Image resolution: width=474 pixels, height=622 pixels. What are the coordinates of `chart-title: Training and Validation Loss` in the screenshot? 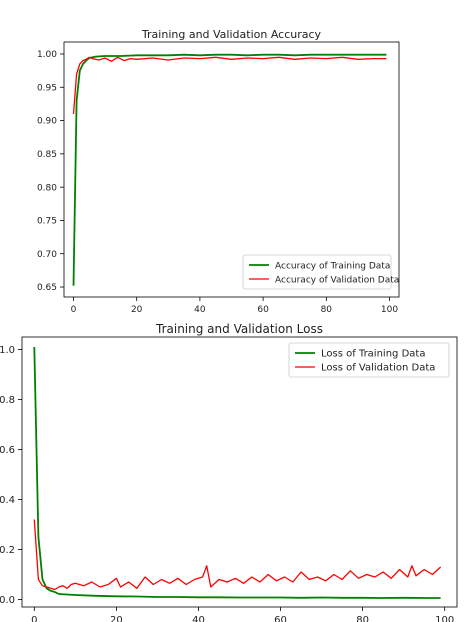 It's located at (239, 329).